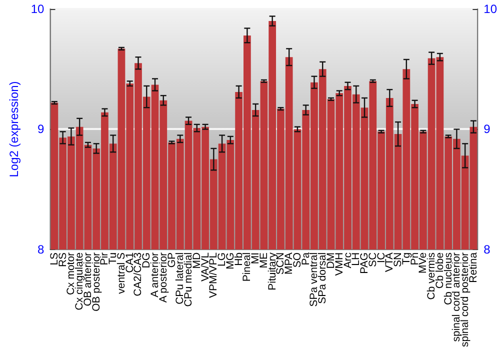 The height and width of the screenshot is (350, 500). I want to click on x-tick-label: OB posterior, so click(96, 282).